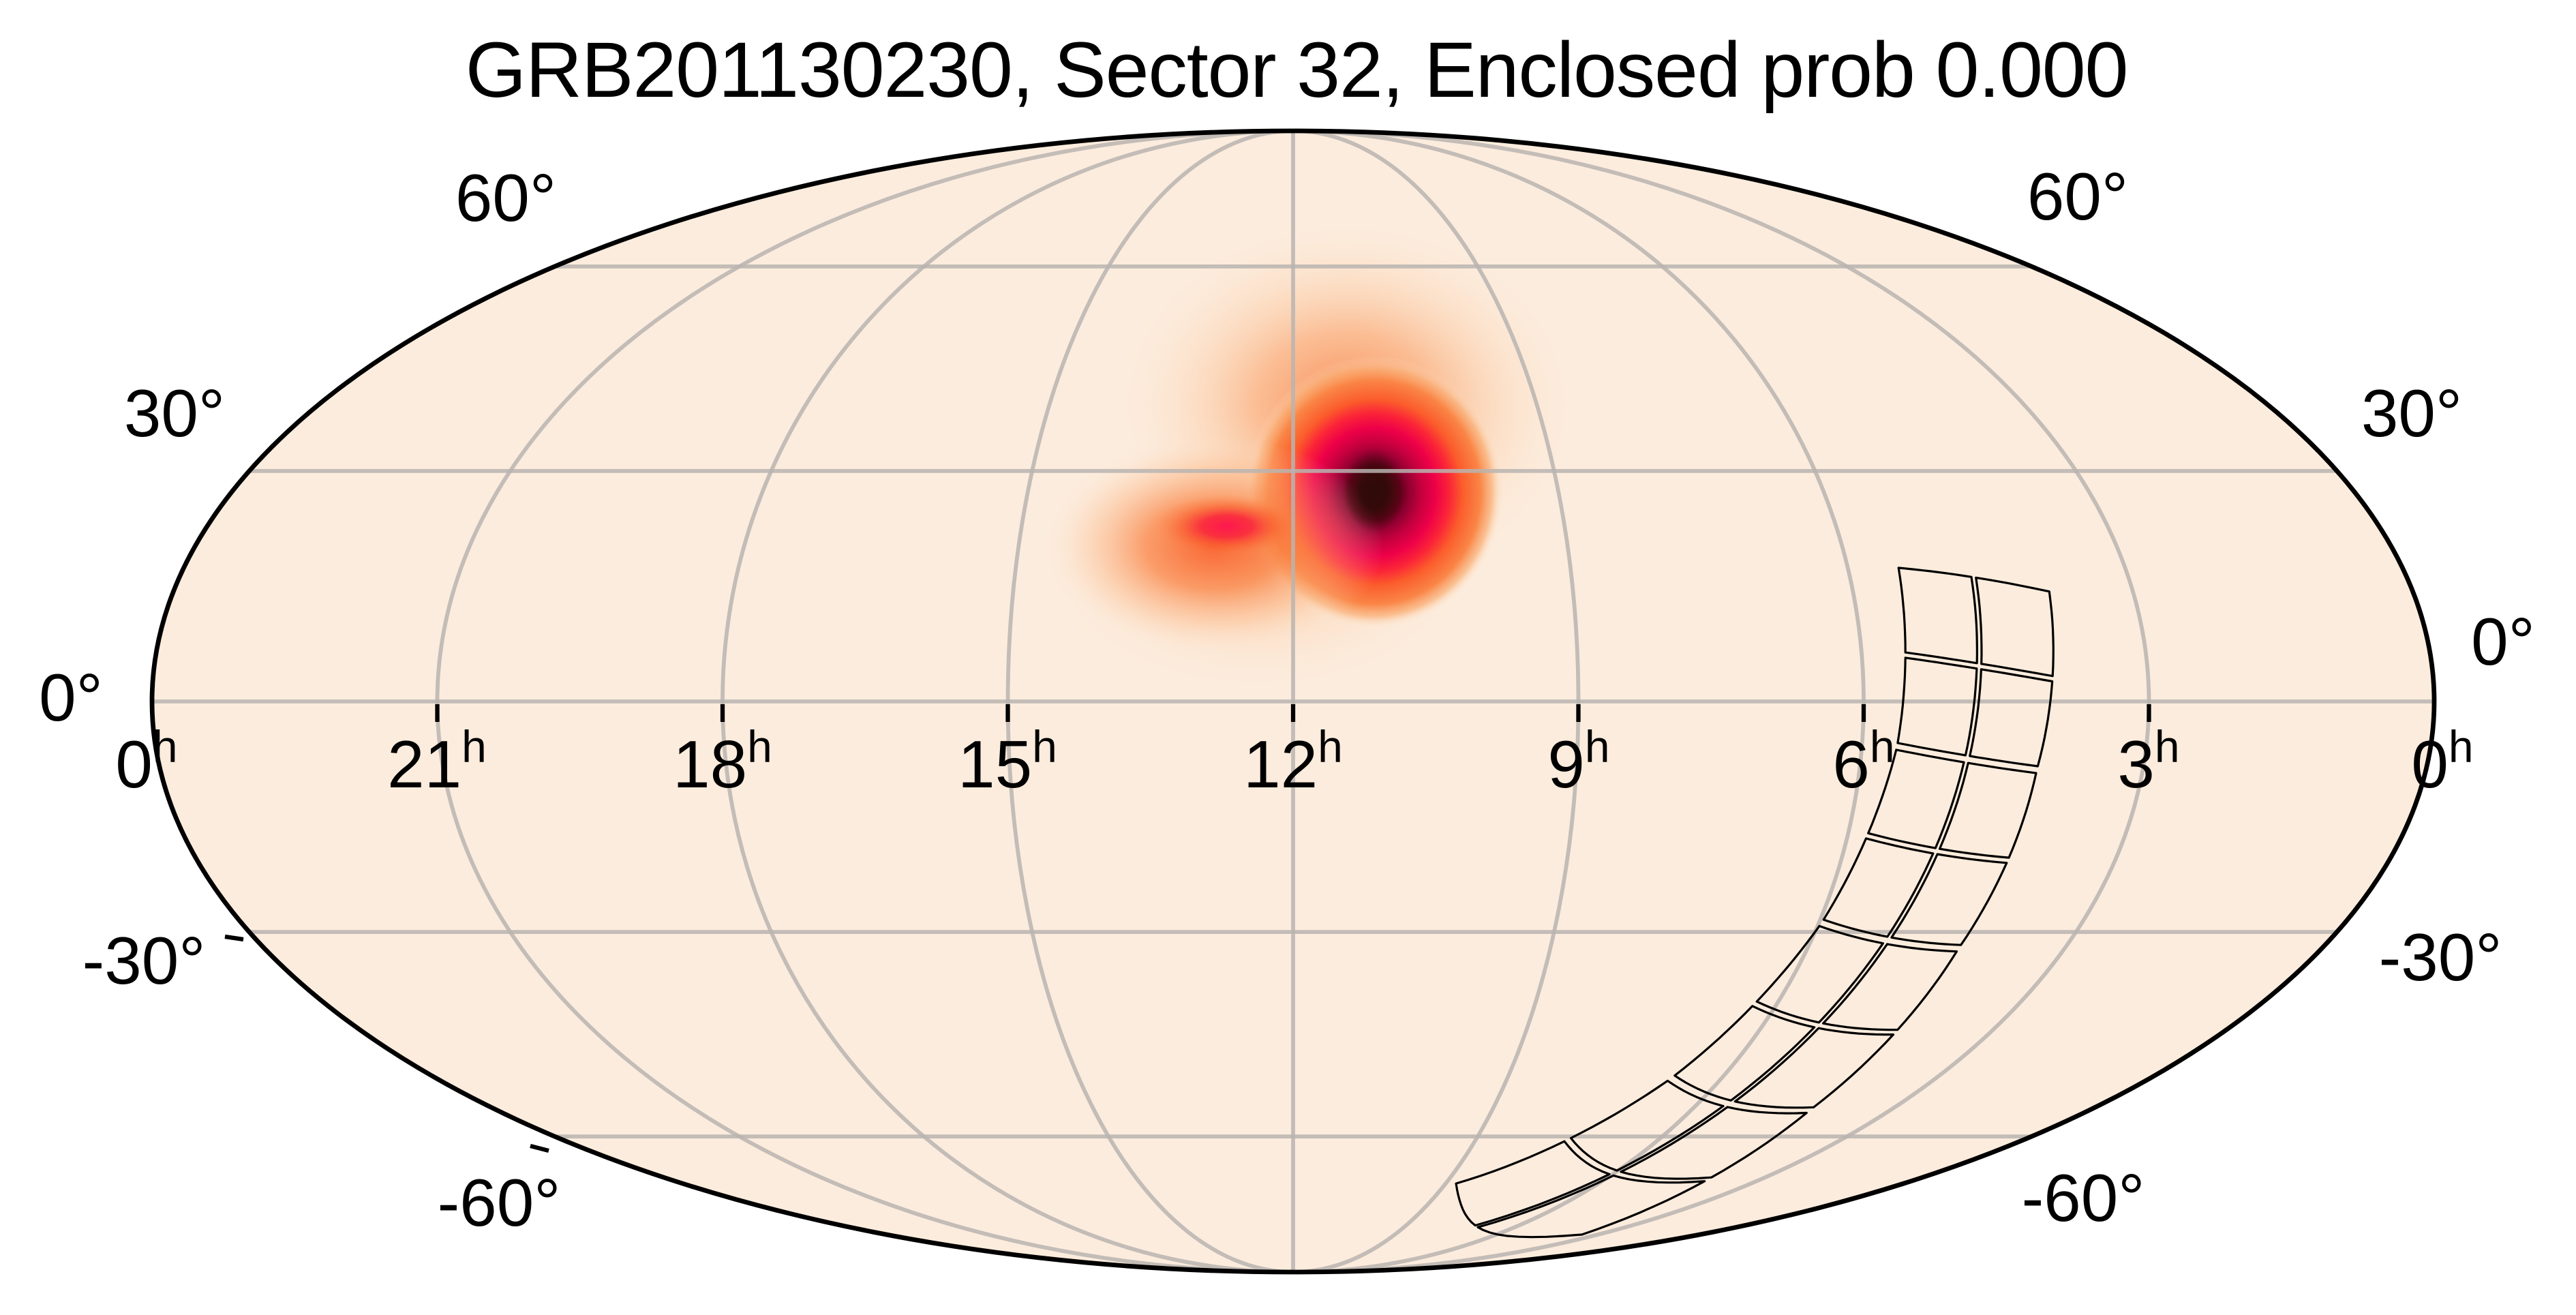  What do you see at coordinates (2442, 761) in the screenshot?
I see `svg-text: 0h` at bounding box center [2442, 761].